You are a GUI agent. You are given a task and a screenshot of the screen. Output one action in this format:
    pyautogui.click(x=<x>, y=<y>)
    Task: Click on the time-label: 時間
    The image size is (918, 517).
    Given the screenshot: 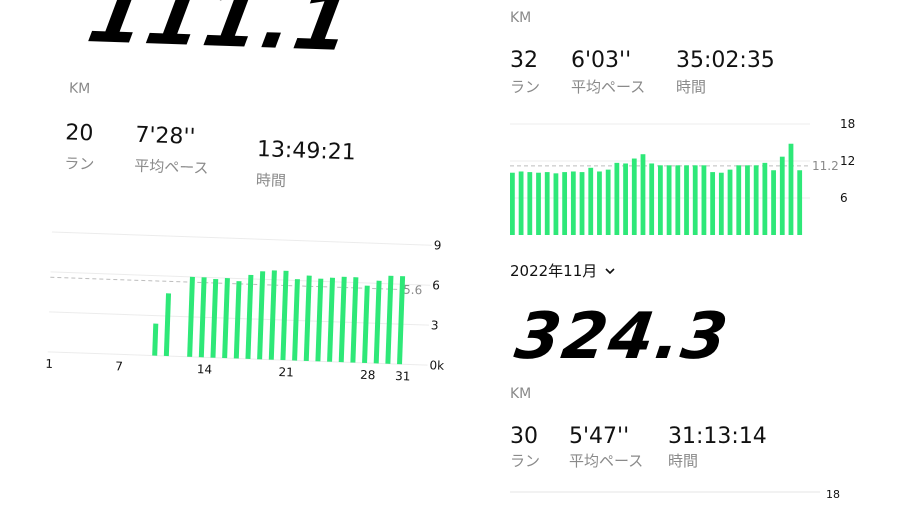 What is the action you would take?
    pyautogui.click(x=683, y=461)
    